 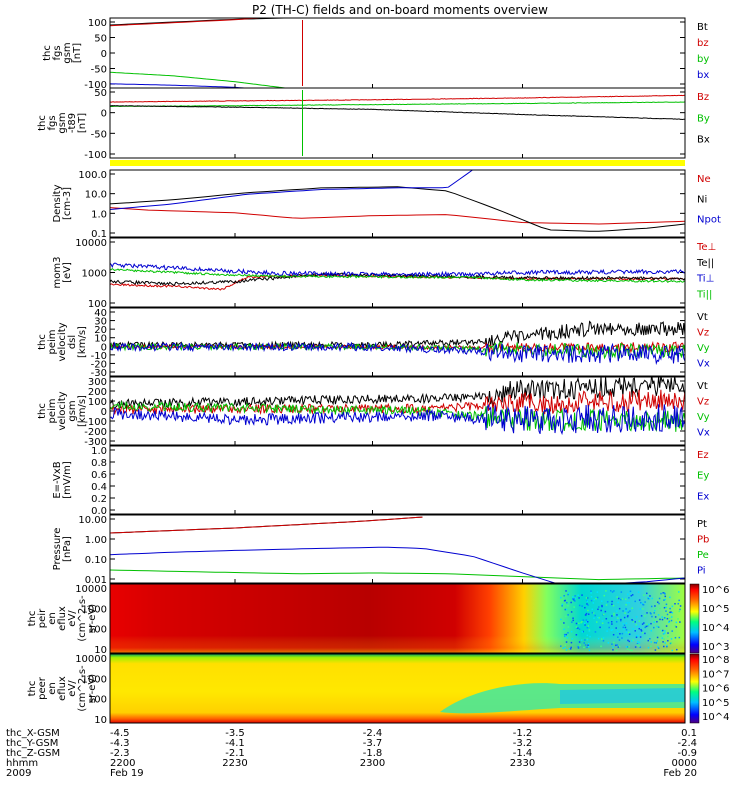 I want to click on panel-3-legend-0: Te⊥, so click(x=706, y=247).